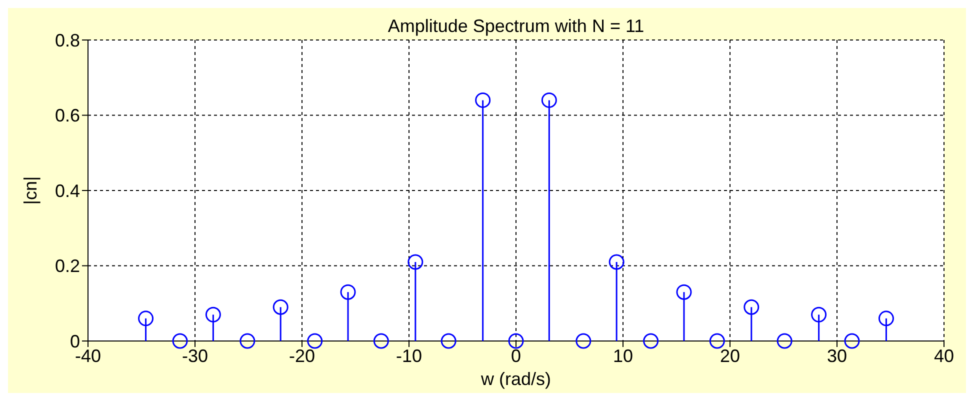  I want to click on y-tick-label: 0.6, so click(67, 116).